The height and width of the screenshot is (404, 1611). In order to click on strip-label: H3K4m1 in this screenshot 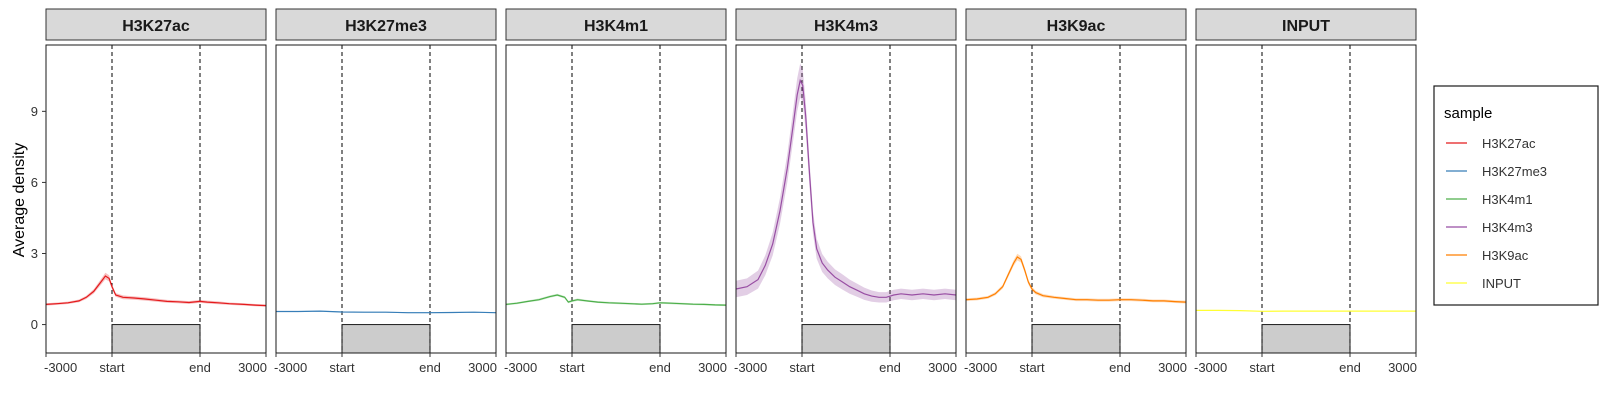, I will do `click(616, 26)`.